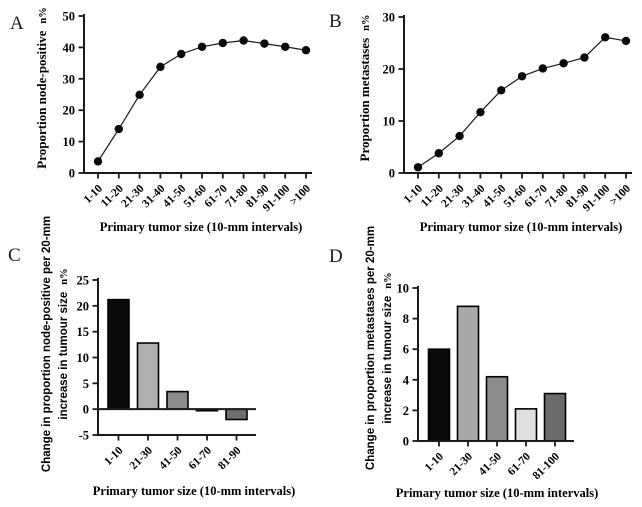 This screenshot has height=507, width=642. I want to click on panel-a-y-axis-title: Proportion node-positive n%, so click(42, 87).